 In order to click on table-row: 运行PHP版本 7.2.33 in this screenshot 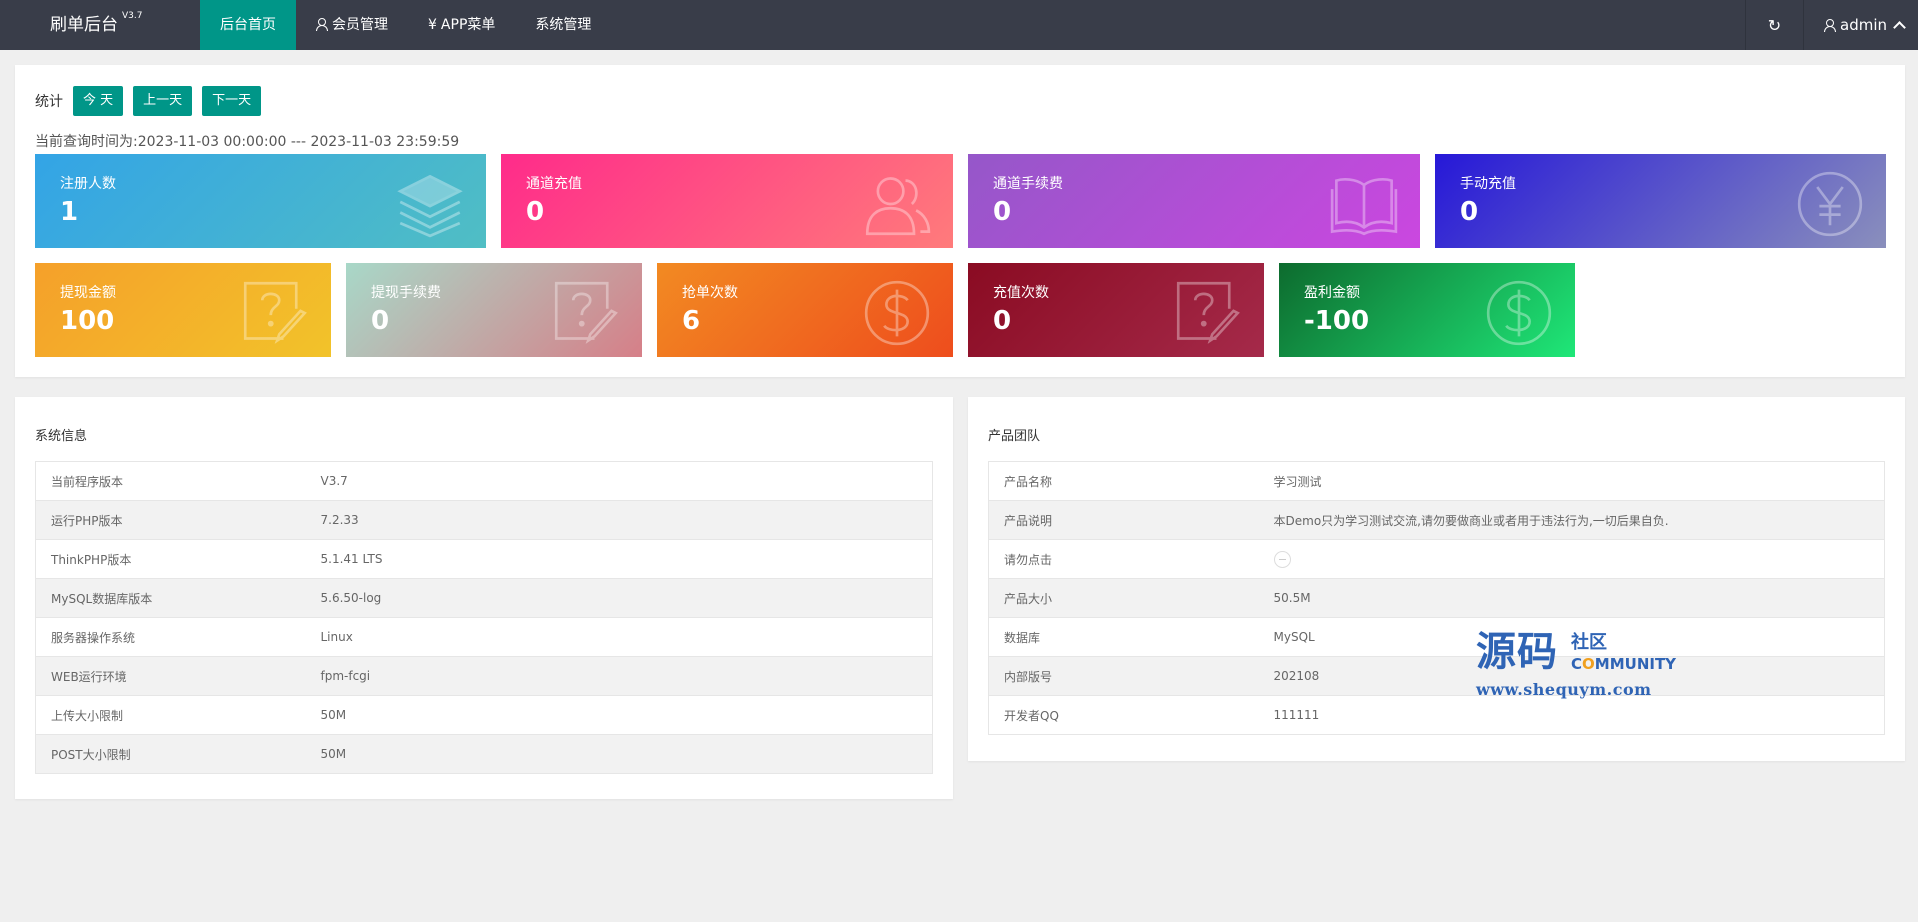, I will do `click(484, 520)`.